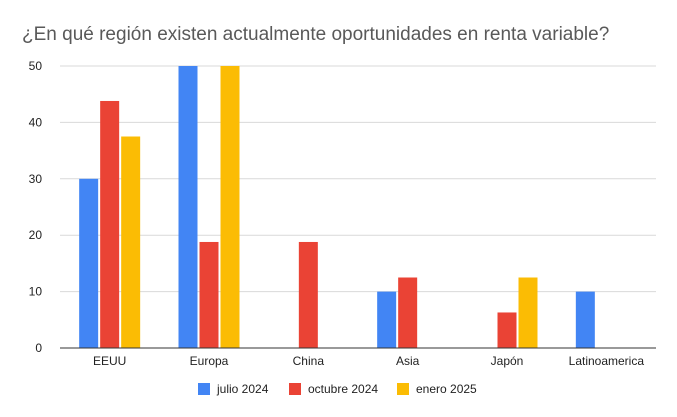 Image resolution: width=677 pixels, height=417 pixels. What do you see at coordinates (109, 361) in the screenshot?
I see `x-tick-label: EEUU` at bounding box center [109, 361].